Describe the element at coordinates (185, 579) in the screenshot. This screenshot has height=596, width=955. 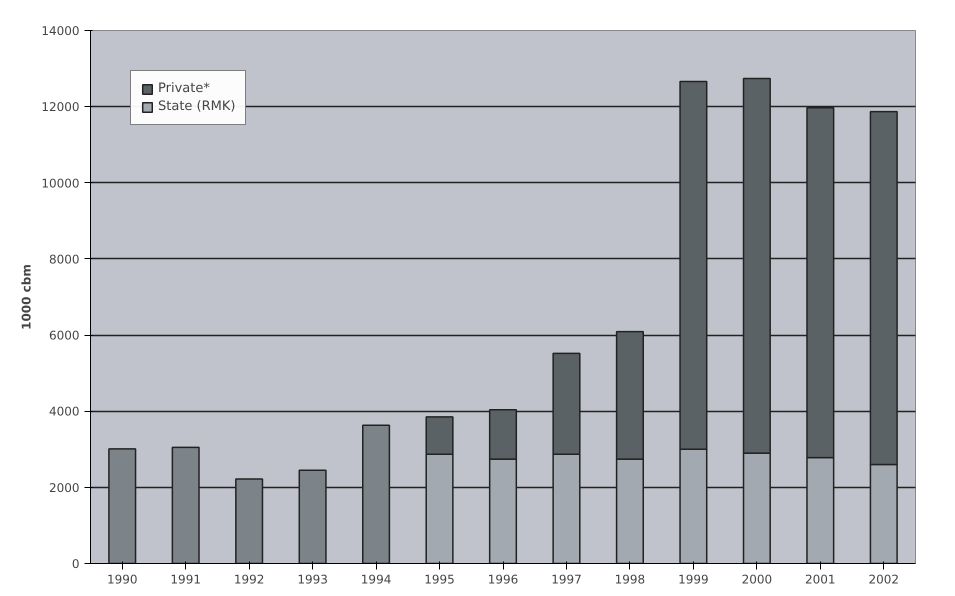
I see `x-tick-label: 1991` at that location.